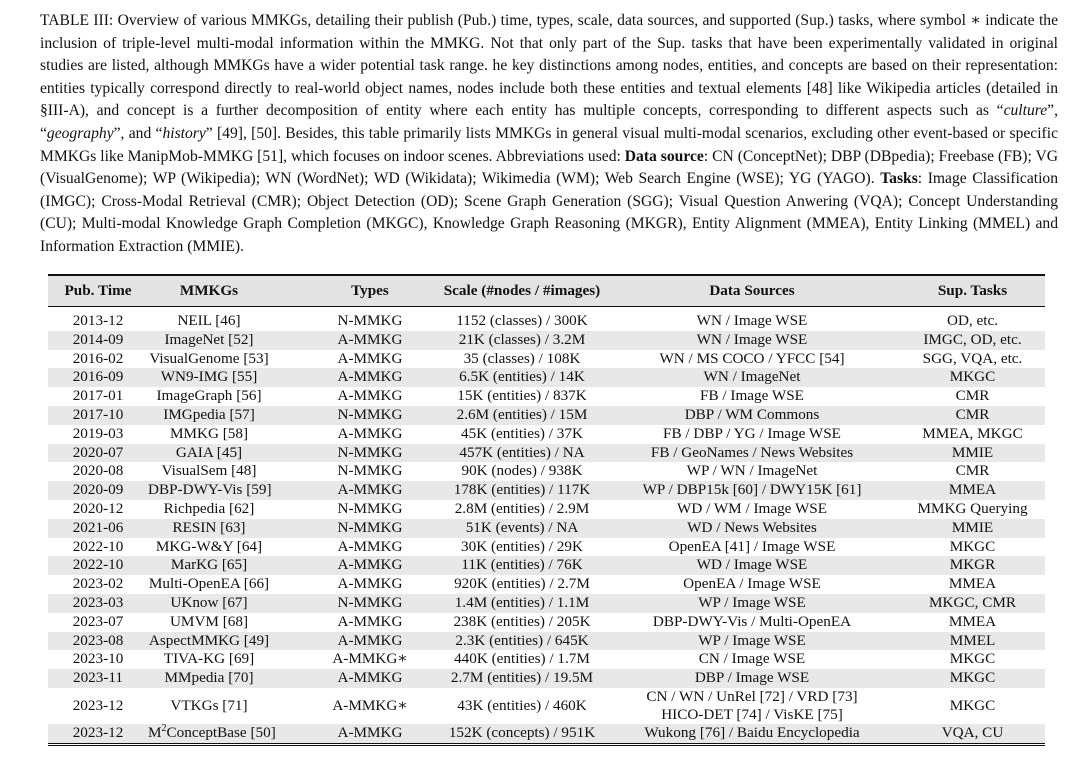  Describe the element at coordinates (522, 621) in the screenshot. I see `cell-scale: 238K (entities) / 205K` at that location.